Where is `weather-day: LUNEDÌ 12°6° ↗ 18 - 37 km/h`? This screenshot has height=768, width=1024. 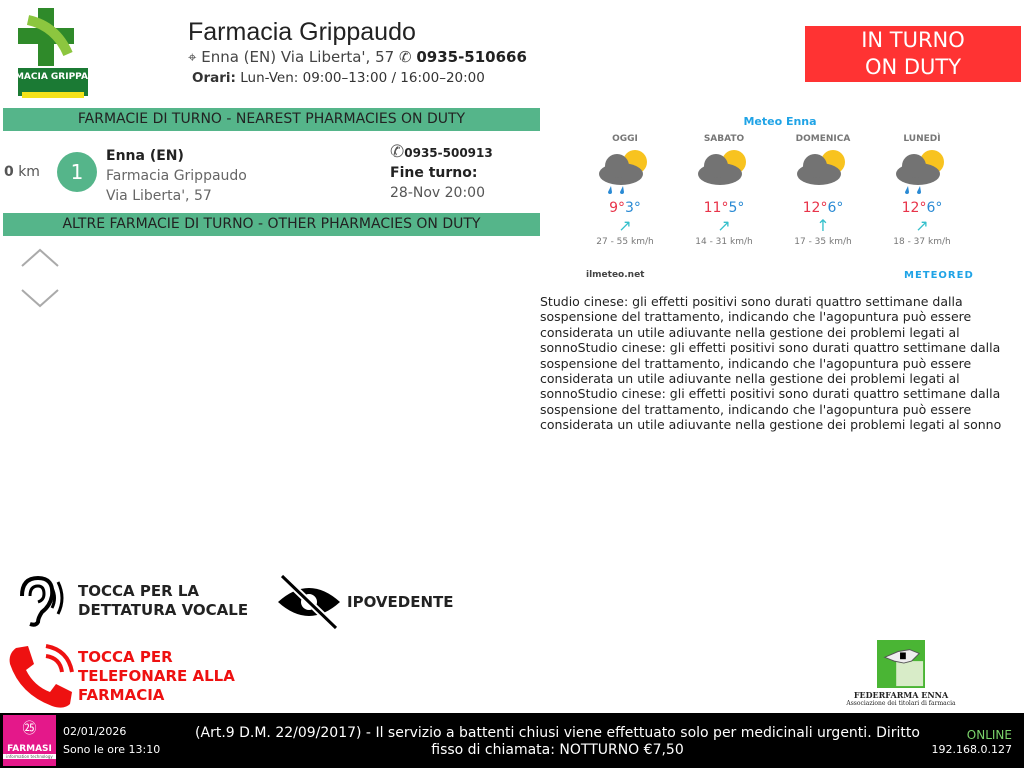
weather-day: LUNEDÌ 12°6° ↗ 18 - 37 km/h is located at coordinates (922, 190).